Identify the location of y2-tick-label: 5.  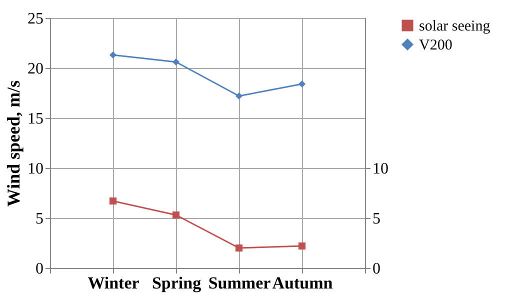
(376, 219).